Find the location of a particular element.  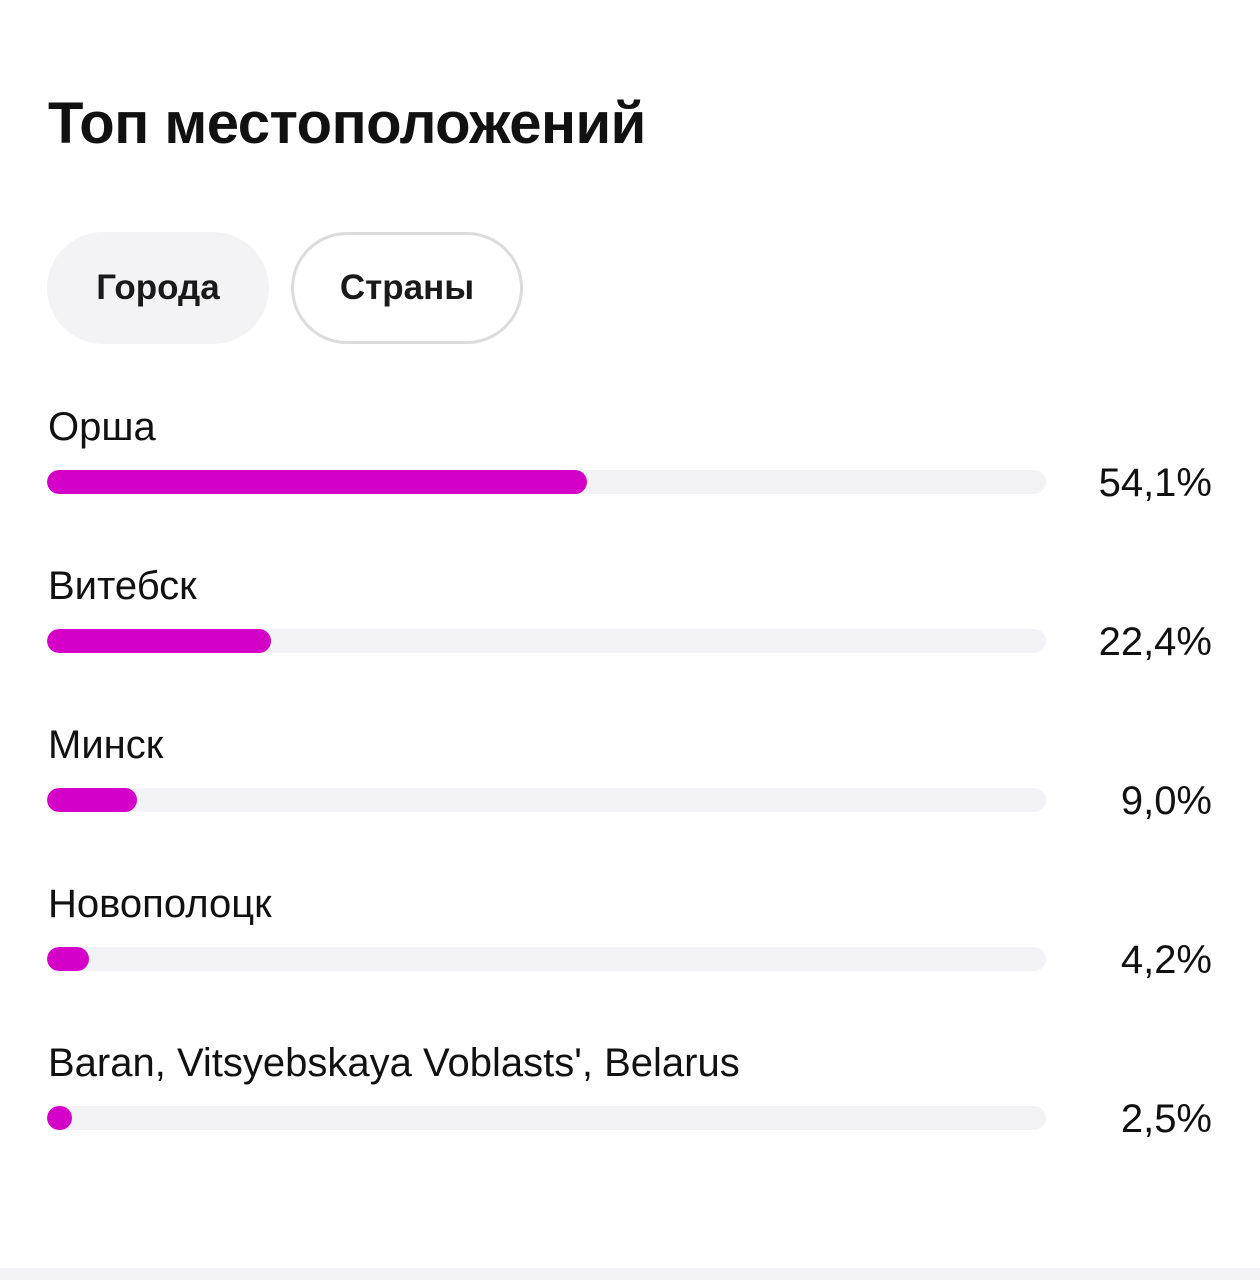

location-percentage: 2,5% is located at coordinates (1166, 1119).